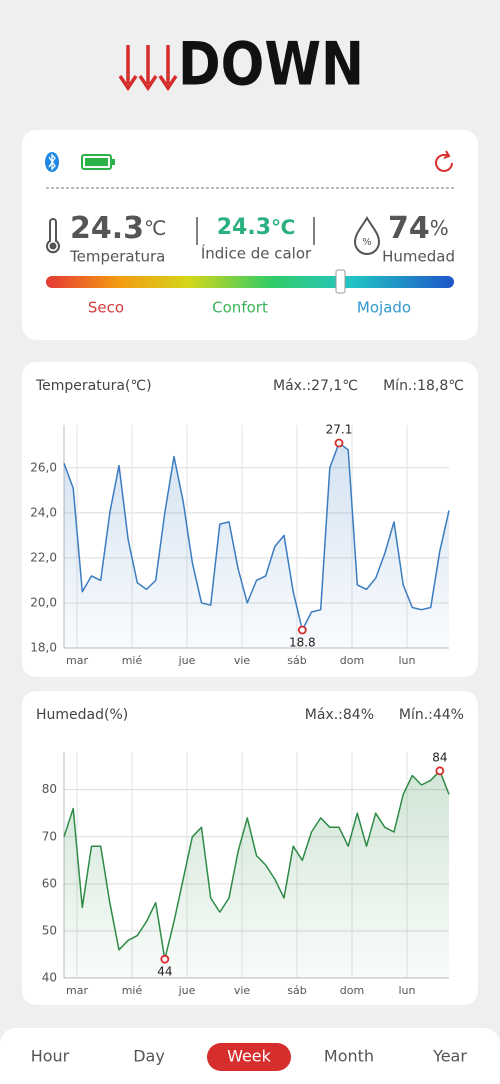 This screenshot has height=1084, width=500. Describe the element at coordinates (256, 253) in the screenshot. I see `heat-index-label: Índice de calor` at that location.